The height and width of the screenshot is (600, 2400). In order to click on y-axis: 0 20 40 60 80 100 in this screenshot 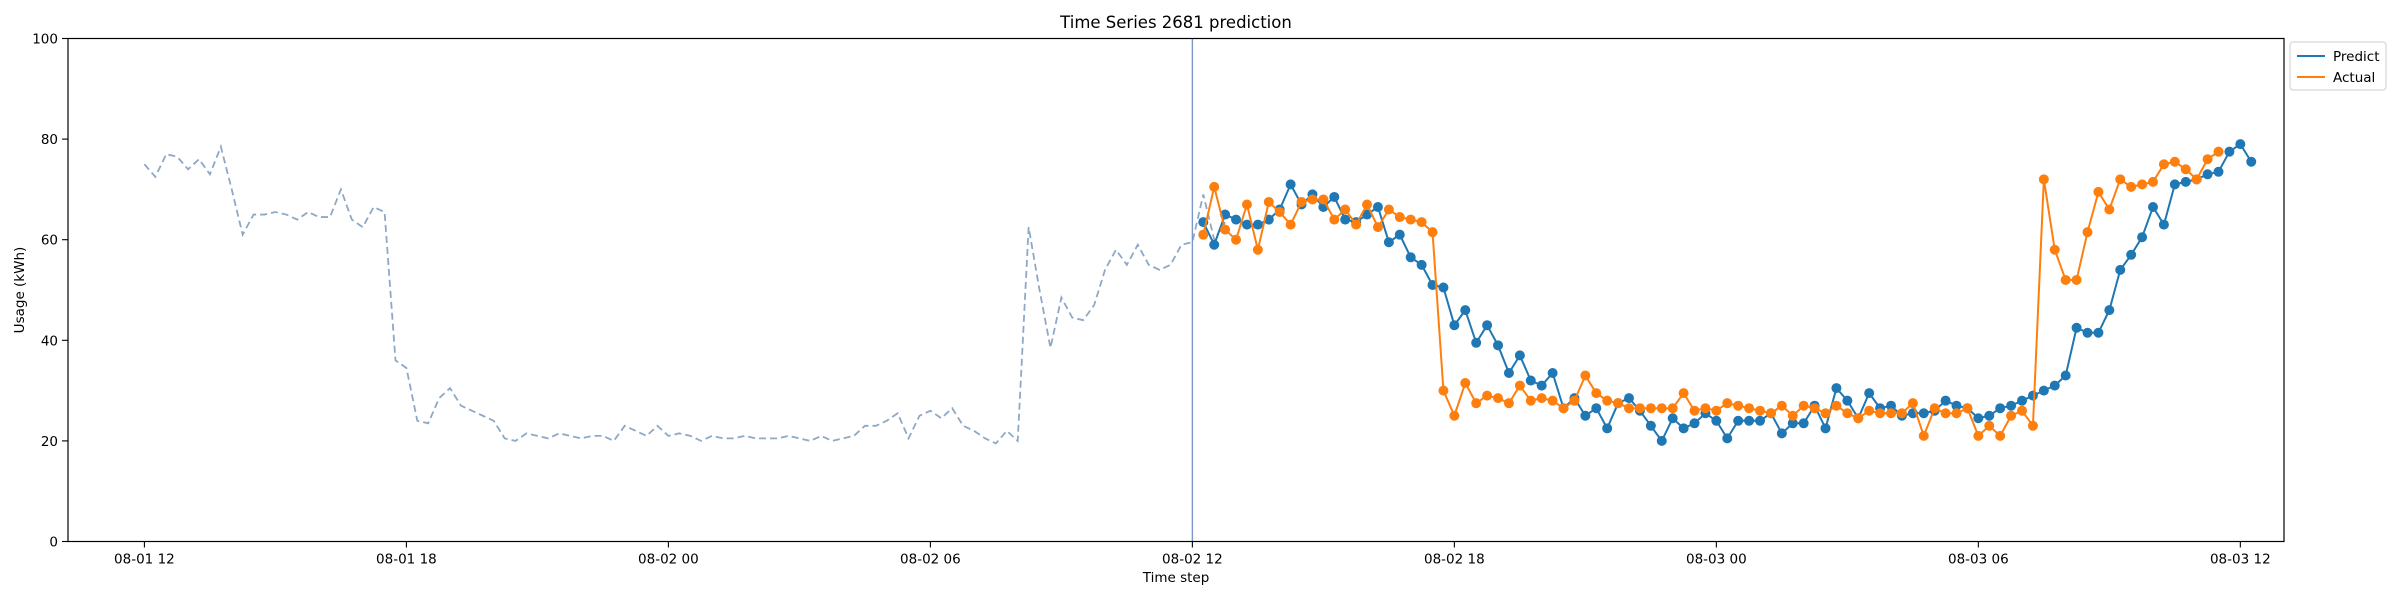, I will do `click(50, 291)`.